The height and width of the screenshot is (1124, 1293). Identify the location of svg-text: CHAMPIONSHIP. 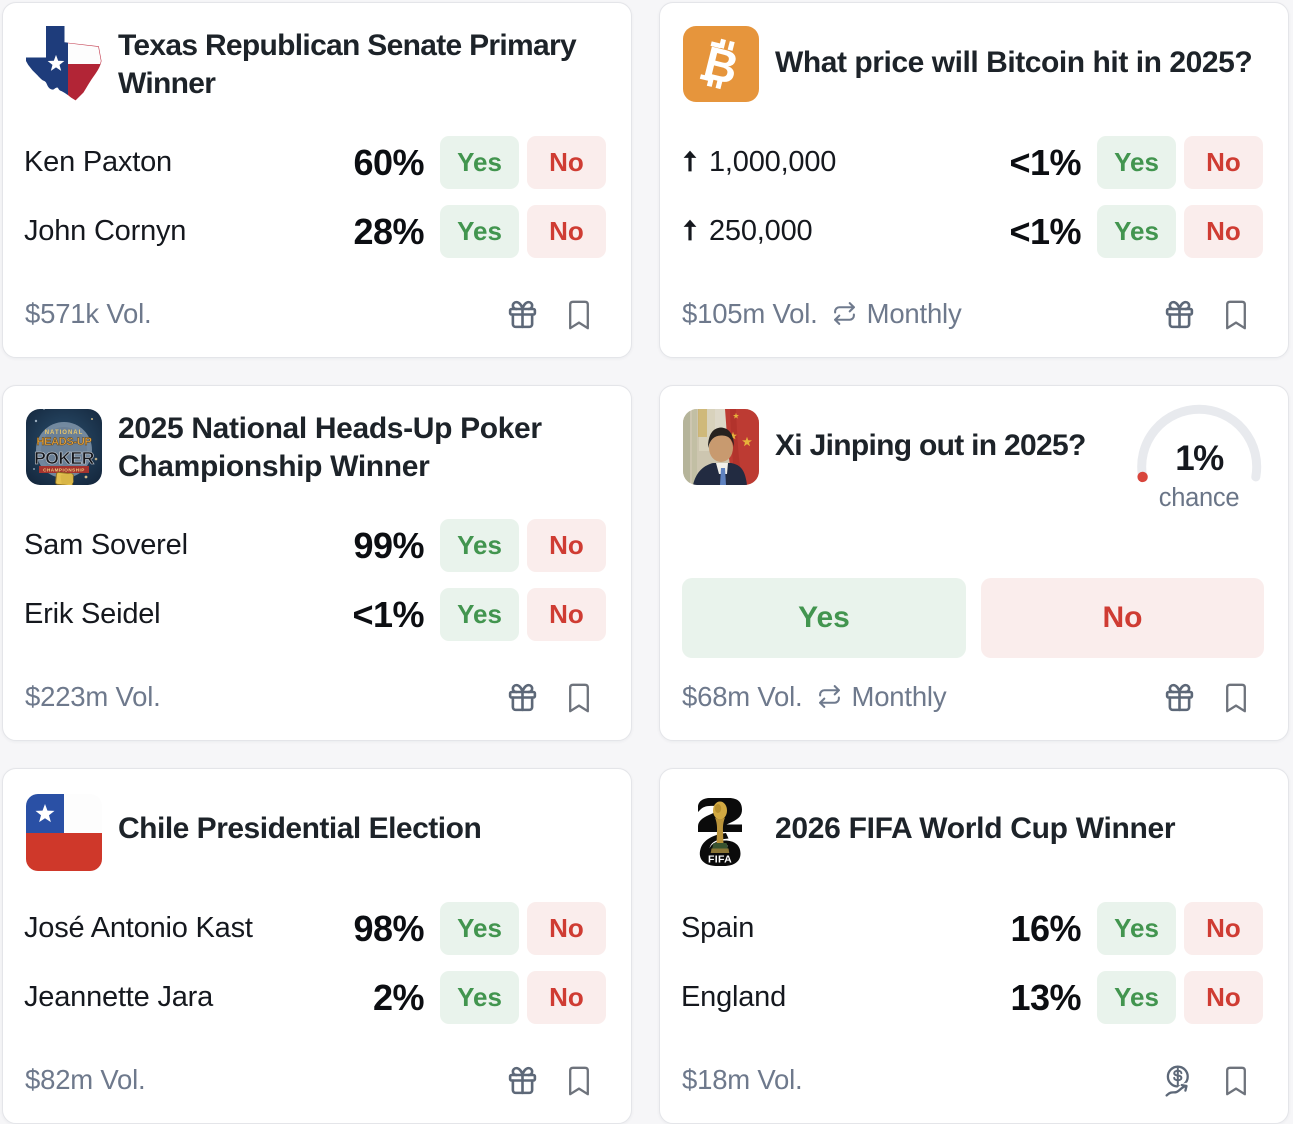
(64, 469).